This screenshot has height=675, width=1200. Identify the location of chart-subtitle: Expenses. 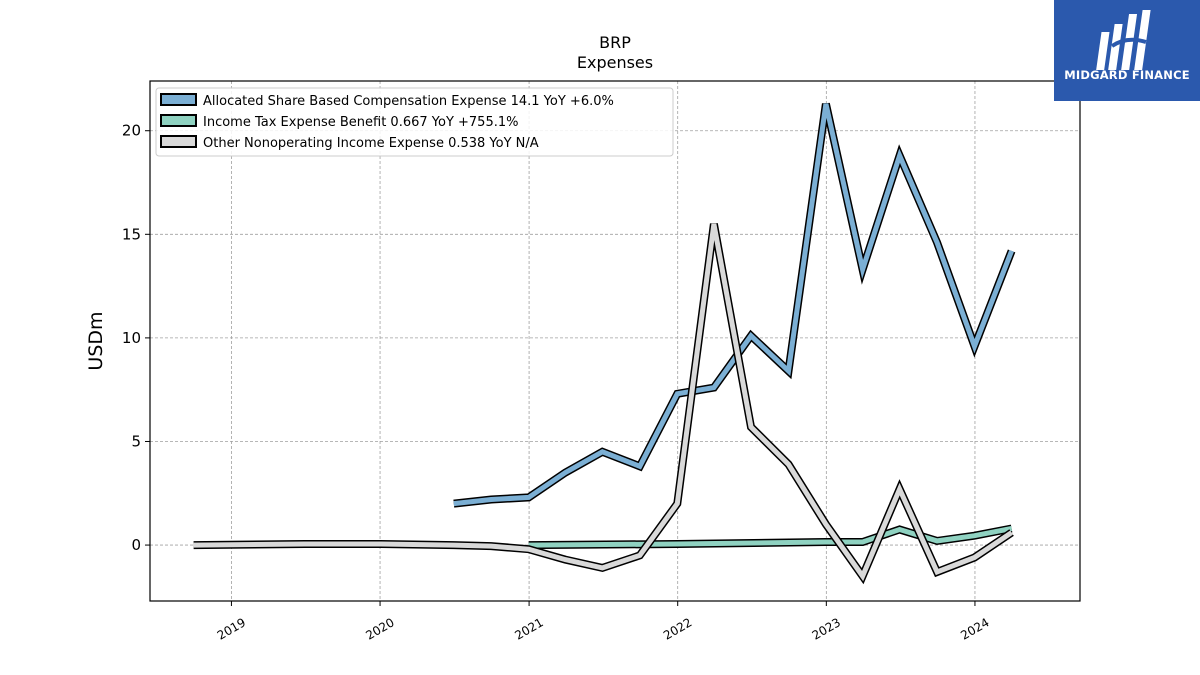
(615, 62).